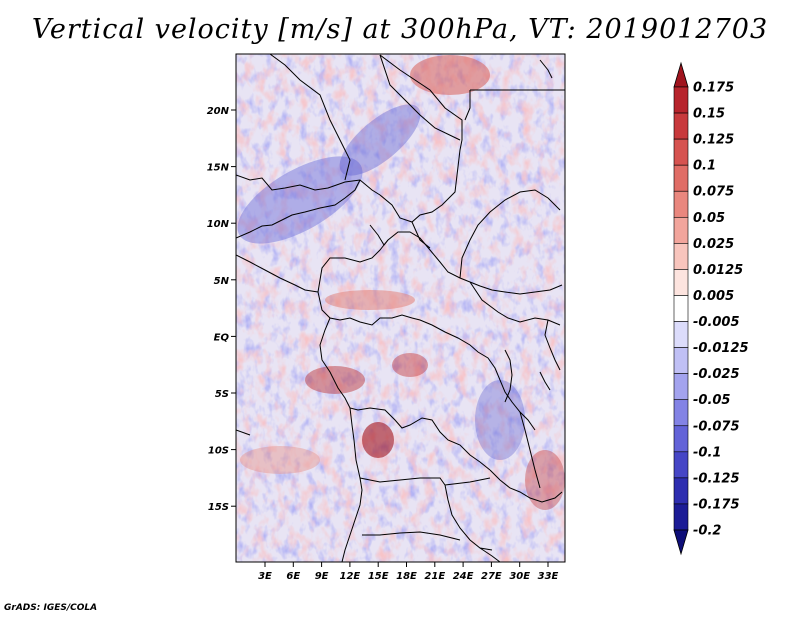  What do you see at coordinates (707, 452) in the screenshot?
I see `colorbar-label: -0.1` at bounding box center [707, 452].